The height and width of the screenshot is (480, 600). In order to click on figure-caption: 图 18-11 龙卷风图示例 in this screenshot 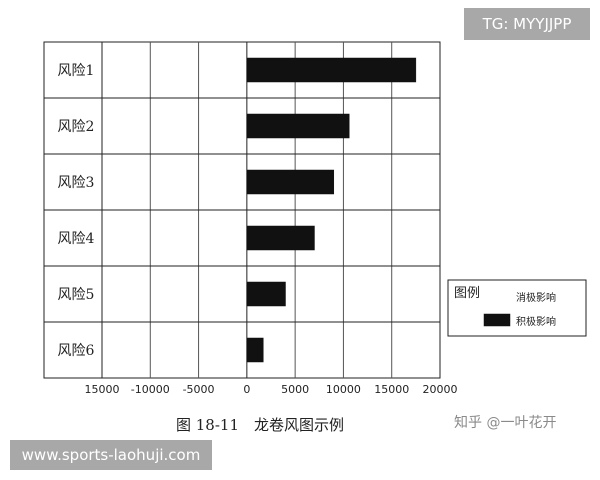, I will do `click(259, 425)`.